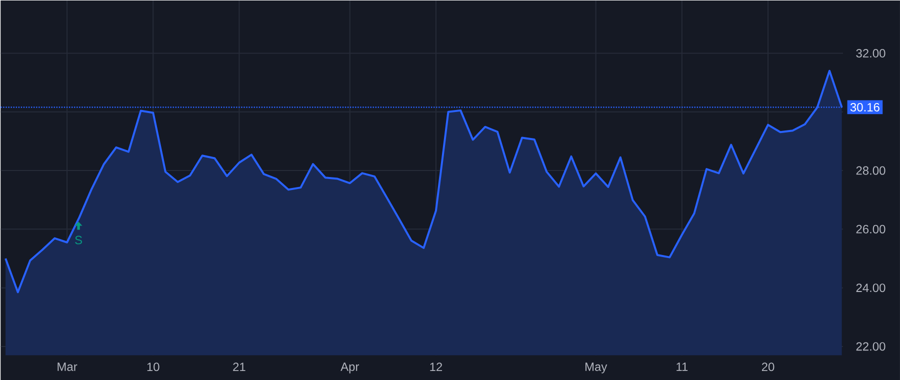 The width and height of the screenshot is (900, 380). What do you see at coordinates (871, 287) in the screenshot?
I see `y-tick-label: 24.00` at bounding box center [871, 287].